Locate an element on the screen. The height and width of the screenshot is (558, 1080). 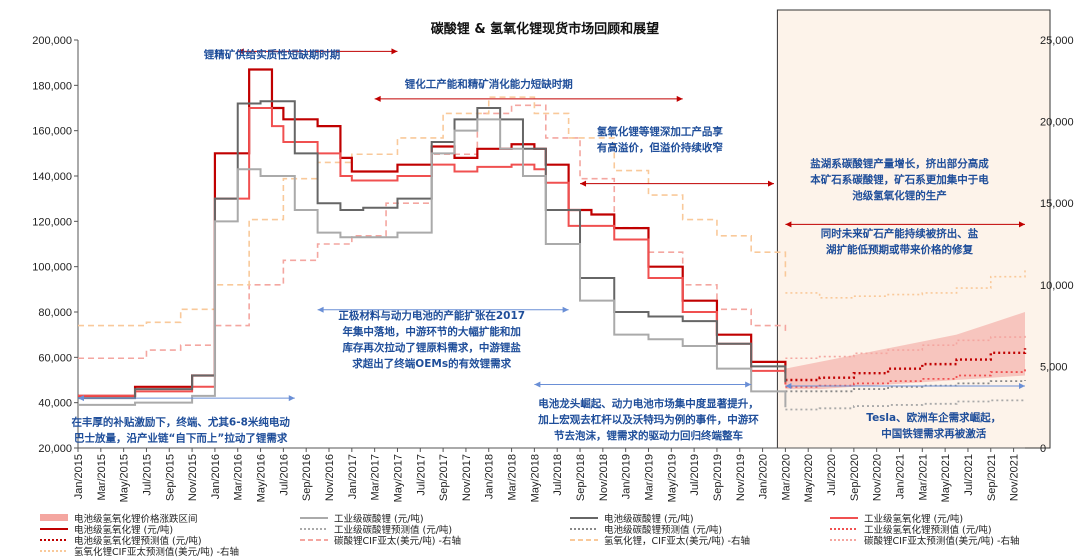
x-tick-label: May/2016 is located at coordinates (262, 478).